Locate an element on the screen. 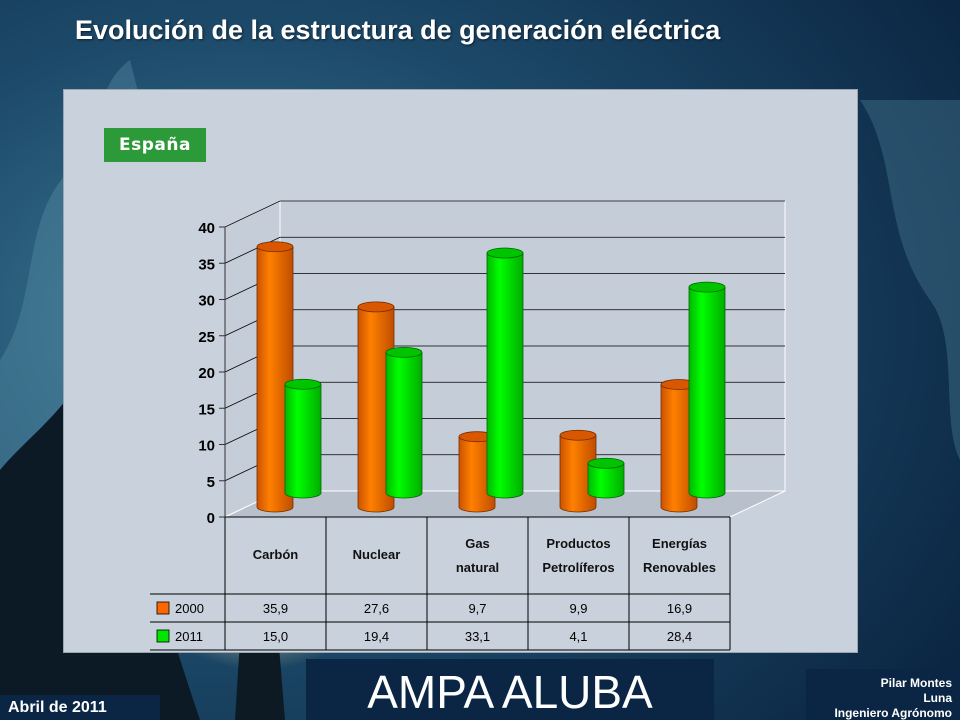 The height and width of the screenshot is (720, 960). data-label-2011: 33,1 is located at coordinates (477, 636).